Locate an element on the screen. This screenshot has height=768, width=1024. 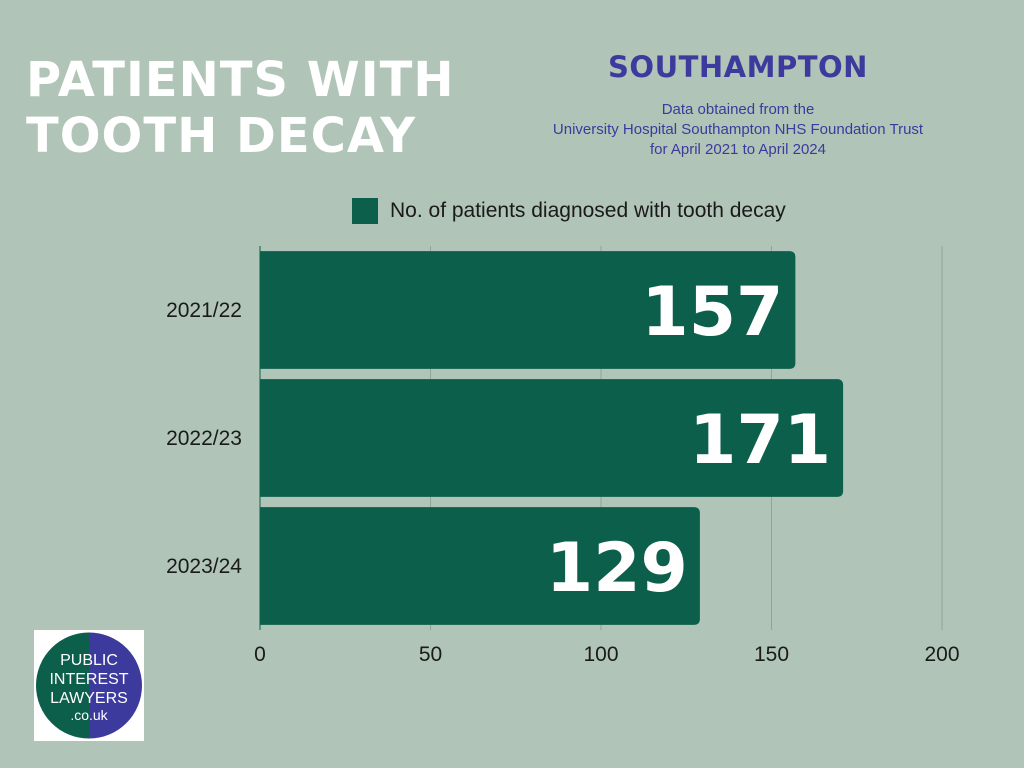
x-tick-label-4: 200 is located at coordinates (941, 654).